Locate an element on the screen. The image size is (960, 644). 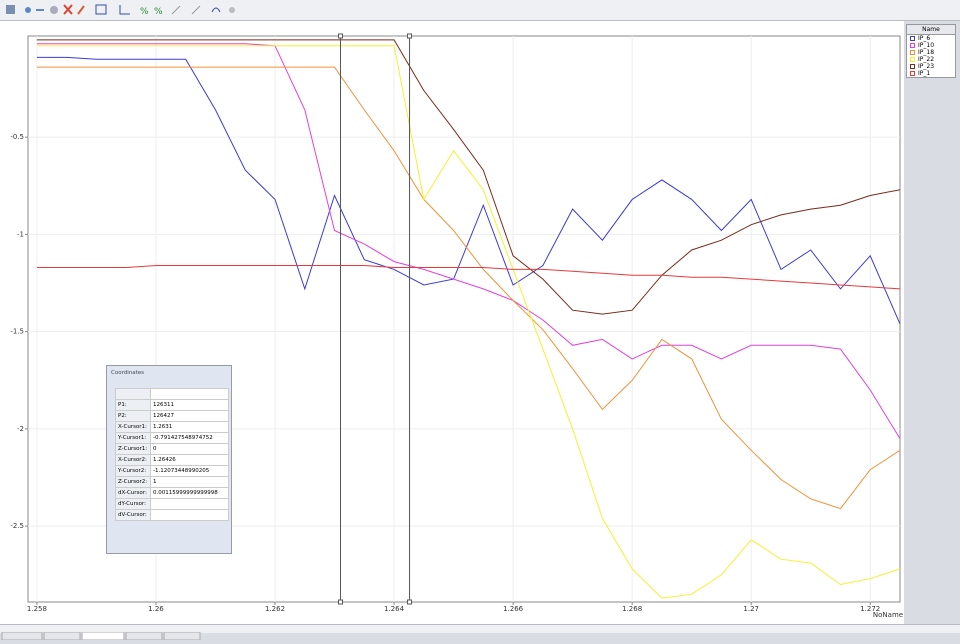
legend-header: Name is located at coordinates (931, 30).